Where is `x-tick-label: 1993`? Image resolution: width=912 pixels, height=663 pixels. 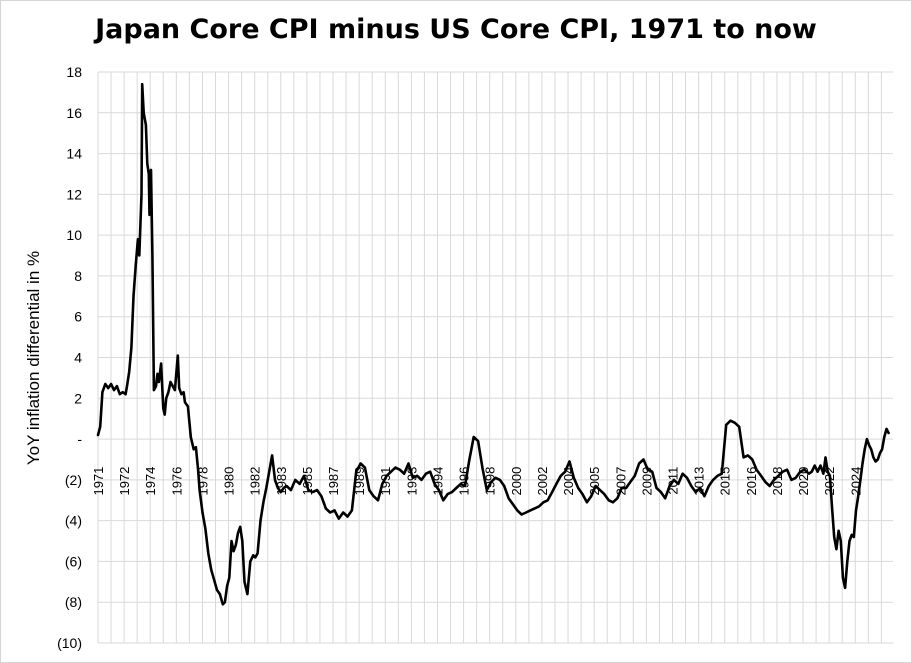 x-tick-label: 1993 is located at coordinates (411, 481).